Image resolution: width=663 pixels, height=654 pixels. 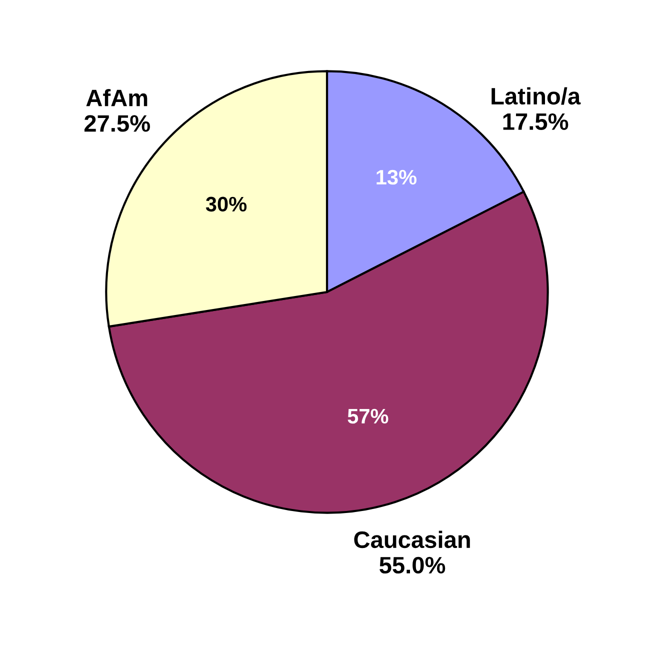 I want to click on data-label: 17.5%, so click(x=535, y=121).